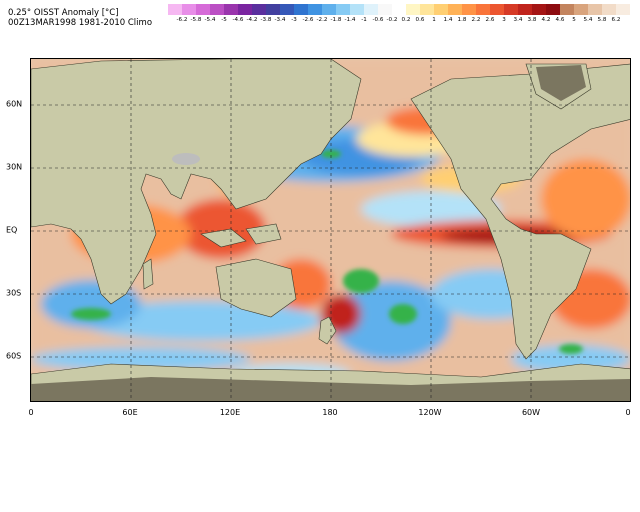  Describe the element at coordinates (532, 20) in the screenshot. I see `colorbar-tick-label: 3.8` at that location.